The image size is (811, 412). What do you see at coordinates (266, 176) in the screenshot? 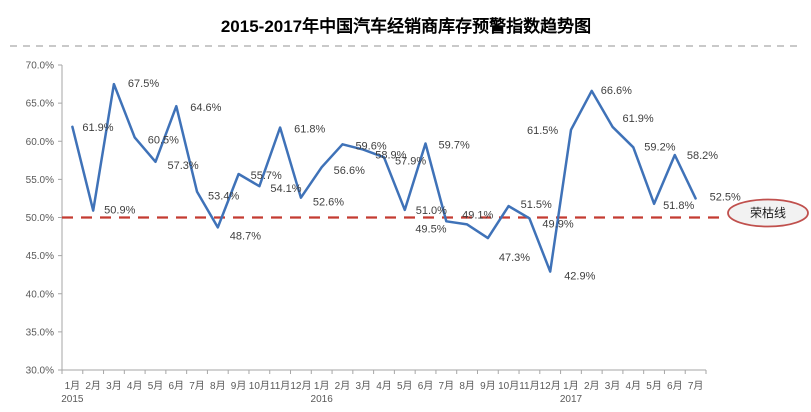
I see `data-label: 55.7%` at bounding box center [266, 176].